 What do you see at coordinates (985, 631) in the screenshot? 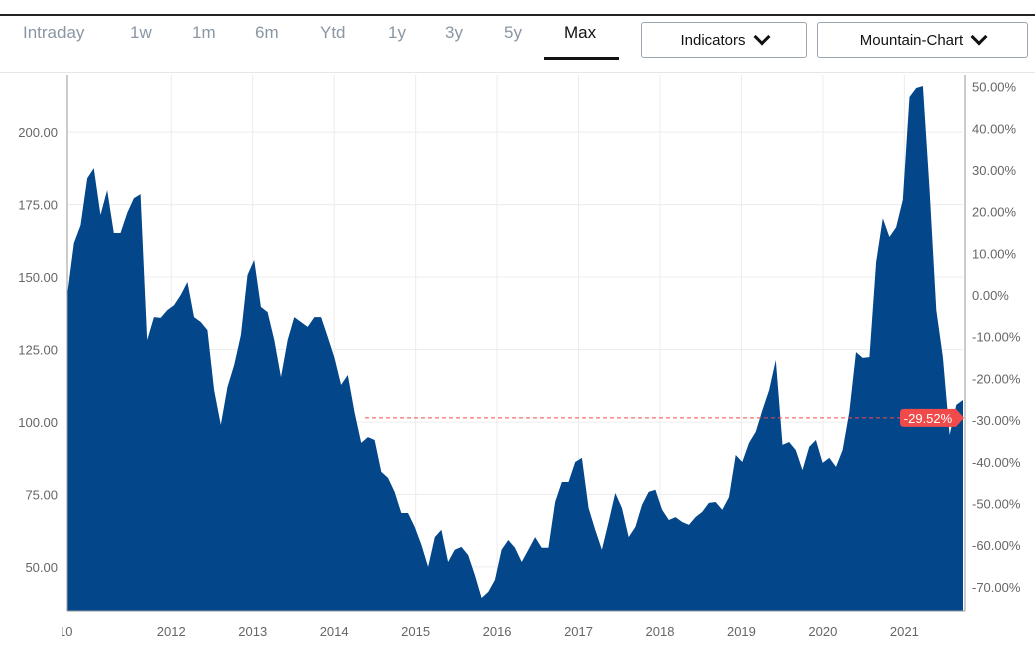
I see `x-tick-label: 2022` at bounding box center [985, 631].